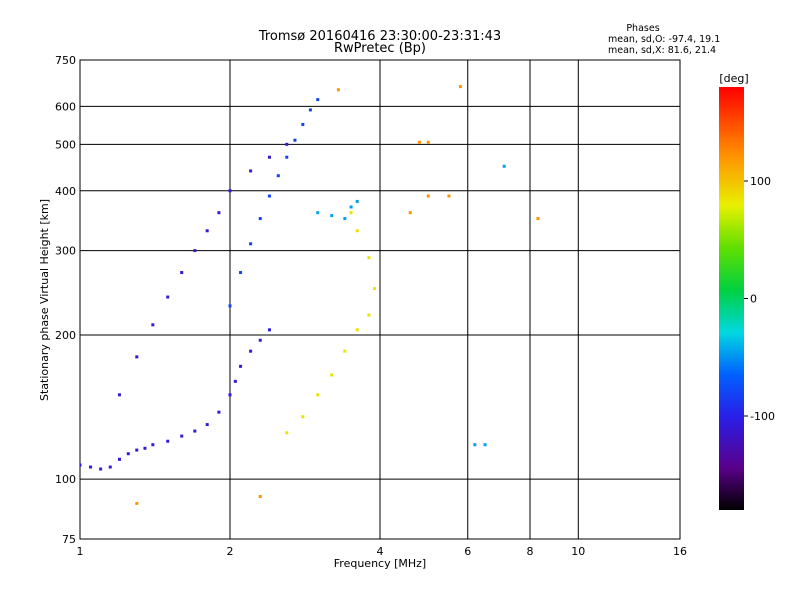  Describe the element at coordinates (759, 299) in the screenshot. I see `colorbar-ticks: 100 0 -100` at that location.